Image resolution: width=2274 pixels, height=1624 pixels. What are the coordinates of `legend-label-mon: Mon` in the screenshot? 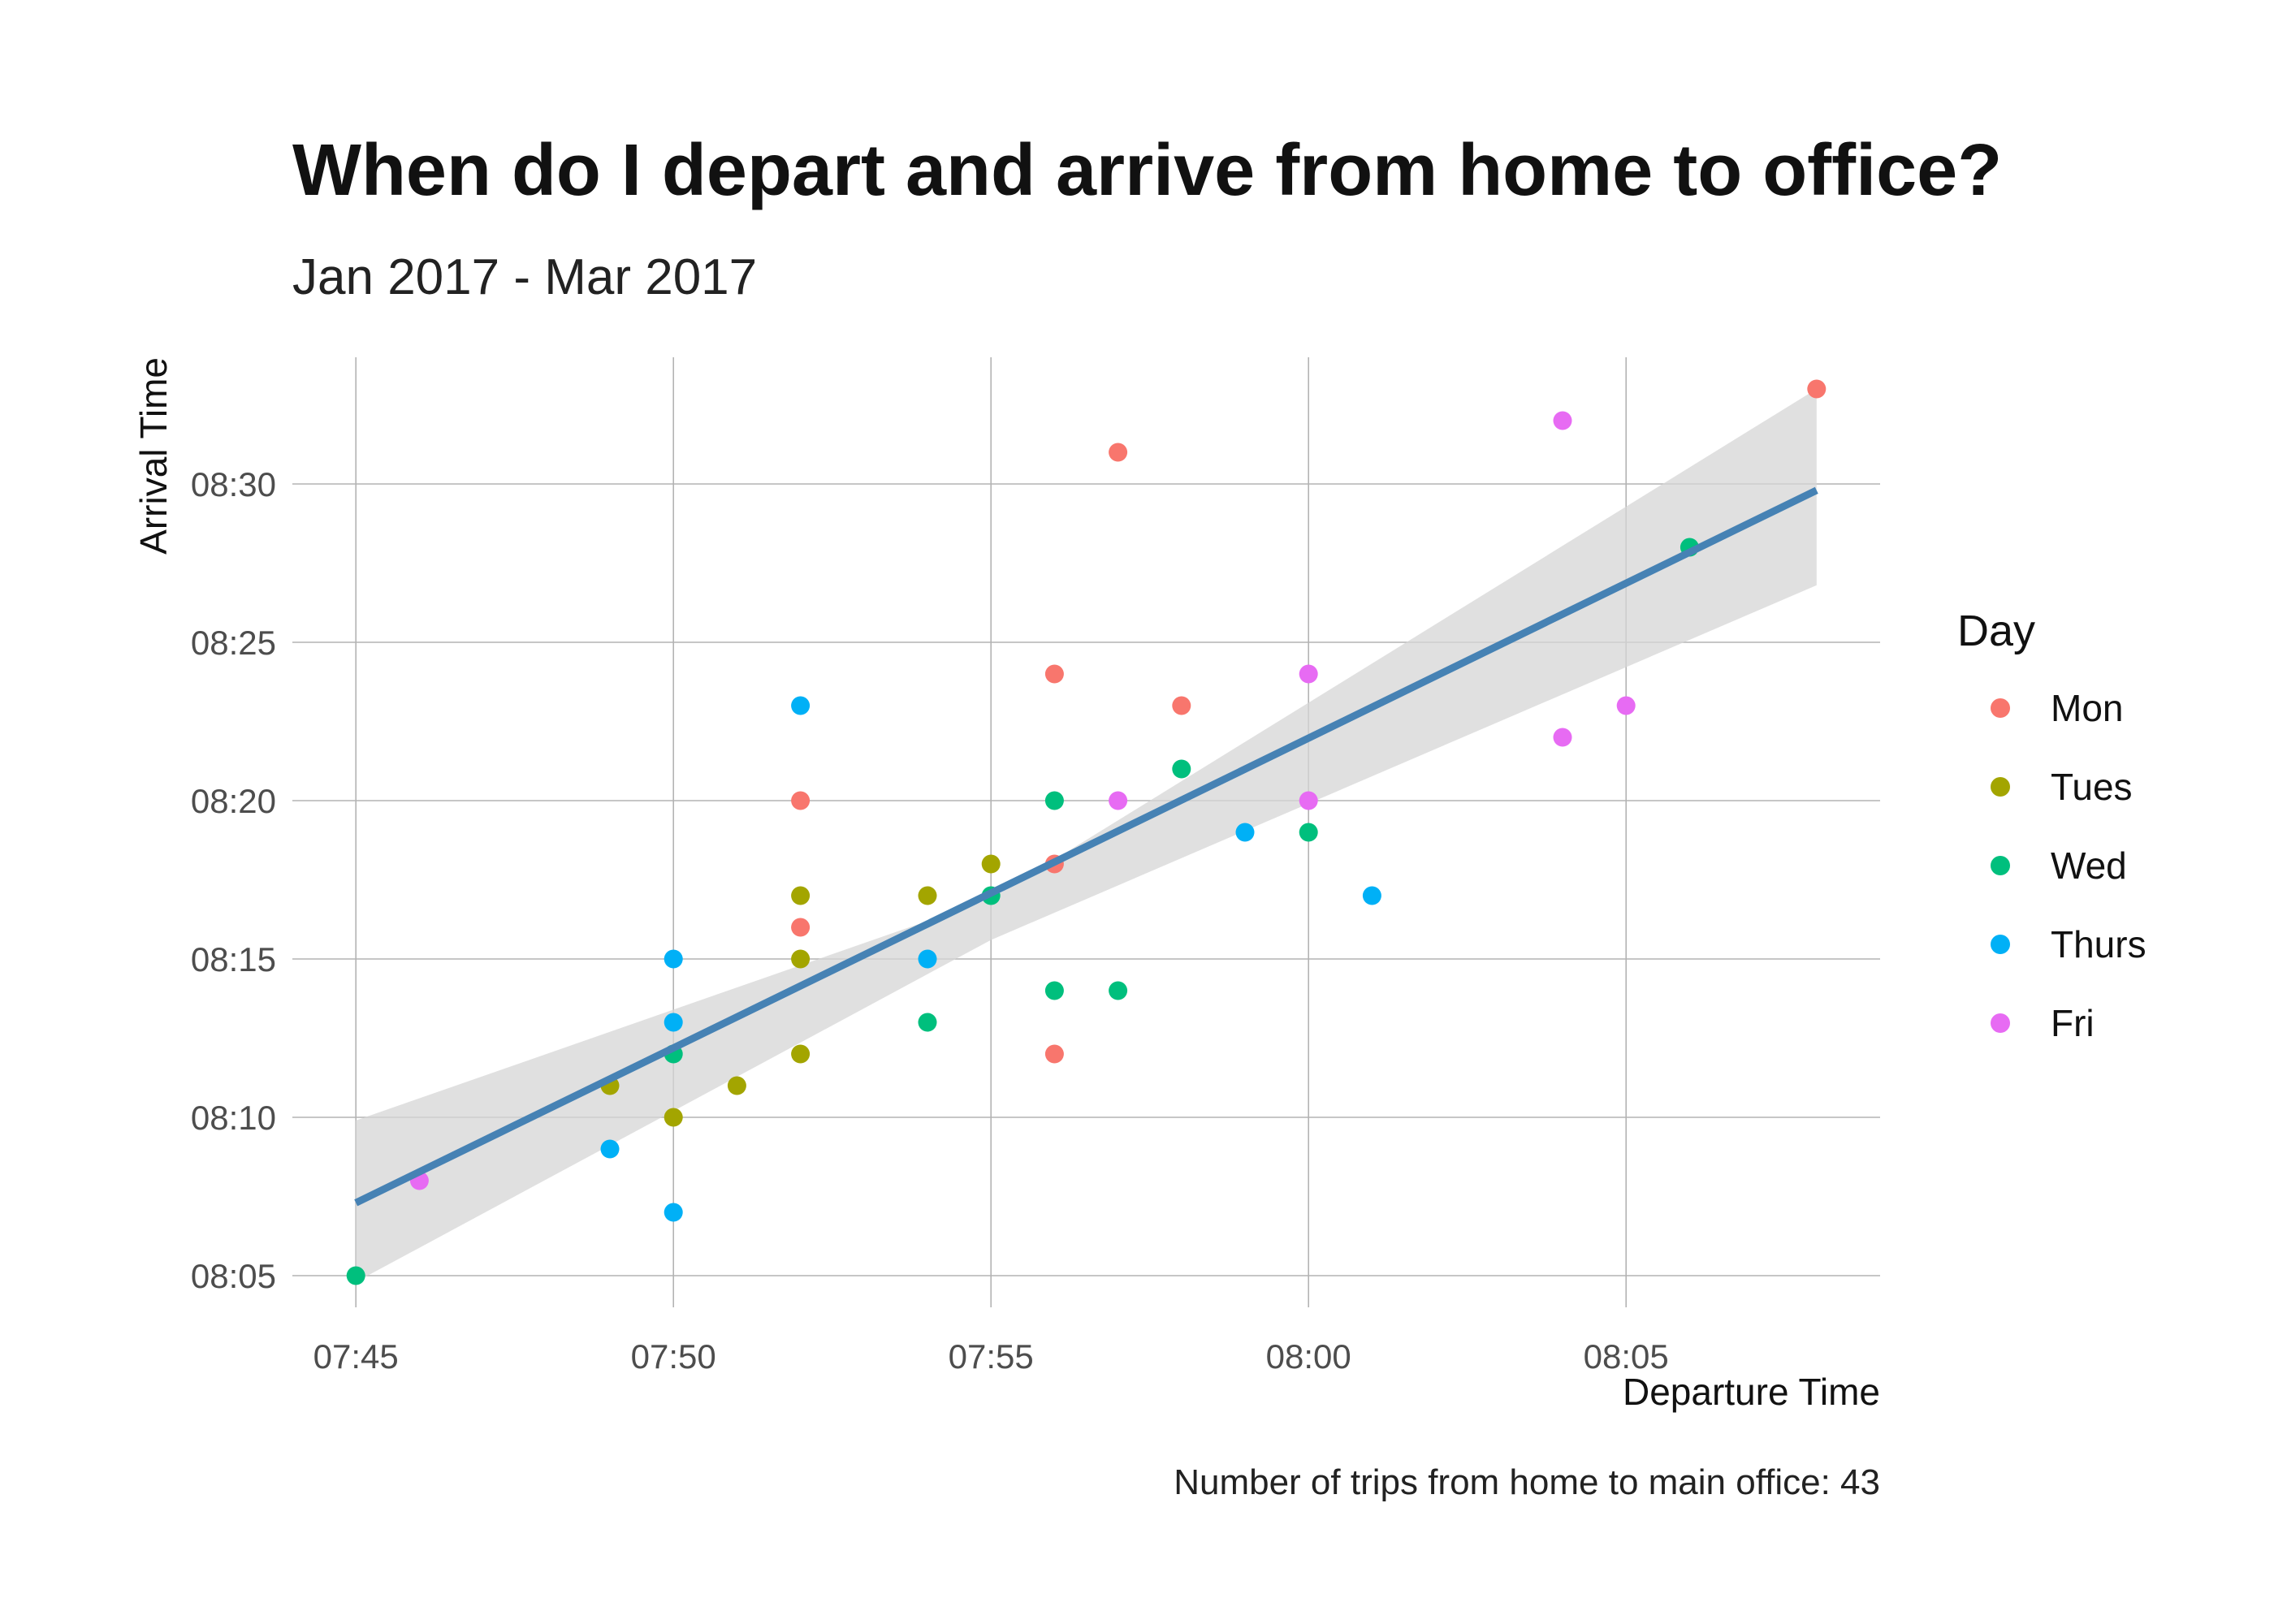 It's located at (2087, 708).